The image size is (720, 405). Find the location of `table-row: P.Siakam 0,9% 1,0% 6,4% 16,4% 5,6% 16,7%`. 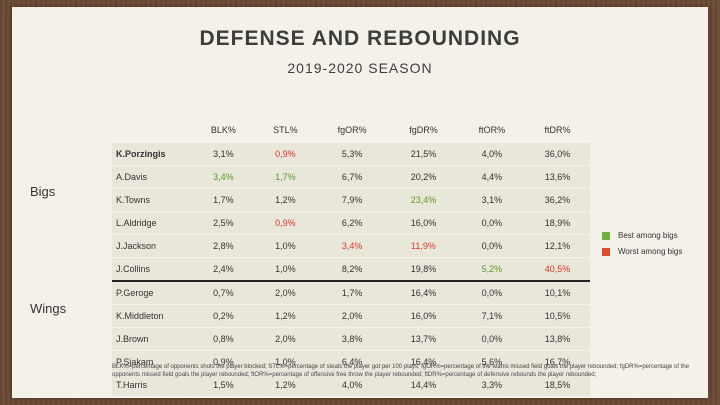

table-row: P.Siakam 0,9% 1,0% 6,4% 16,4% 5,6% 16,7% is located at coordinates (351, 362).